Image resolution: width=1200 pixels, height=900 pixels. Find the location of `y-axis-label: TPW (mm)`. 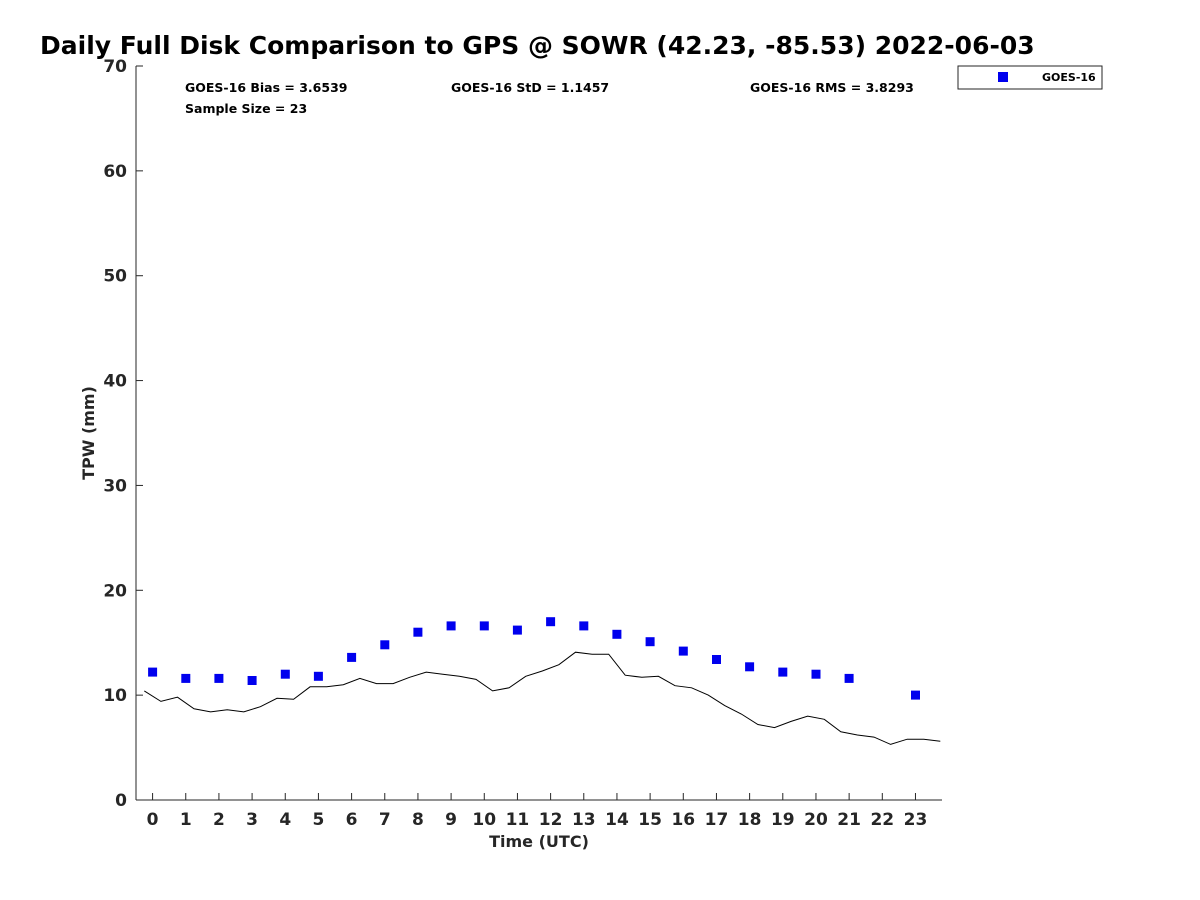

y-axis-label: TPW (mm) is located at coordinates (88, 433).